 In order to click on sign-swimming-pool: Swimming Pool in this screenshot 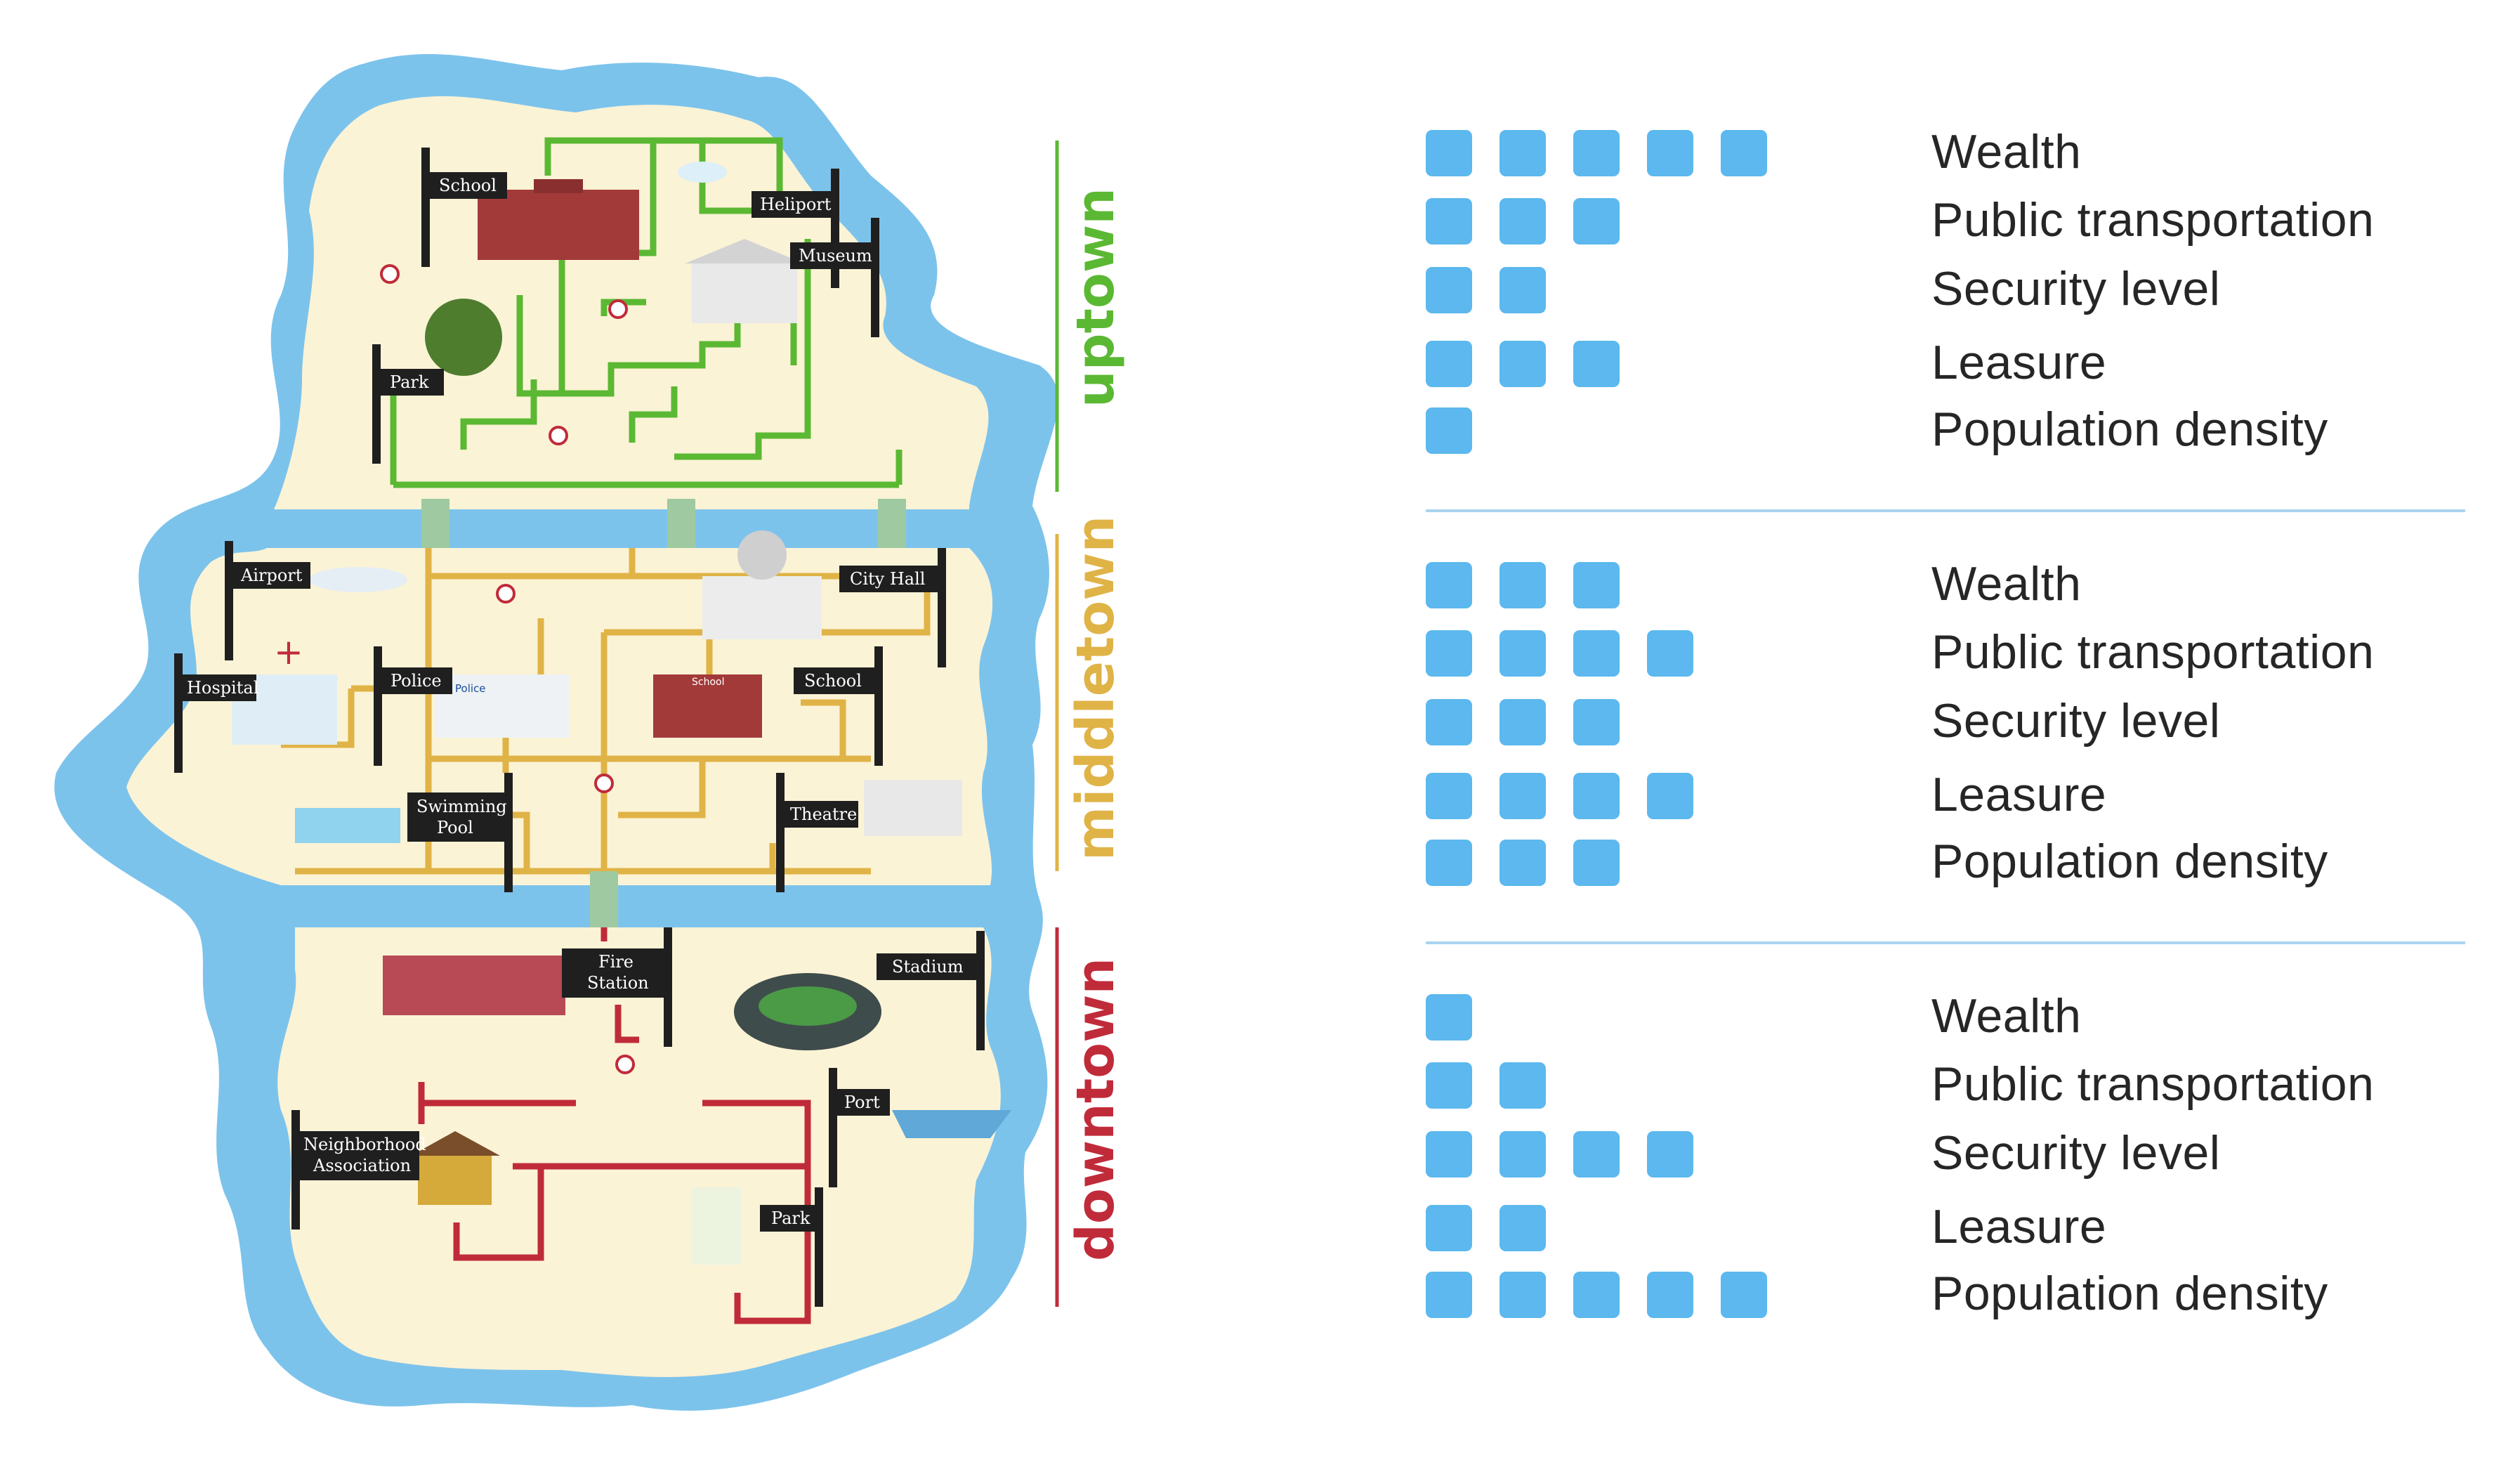, I will do `click(460, 833)`.